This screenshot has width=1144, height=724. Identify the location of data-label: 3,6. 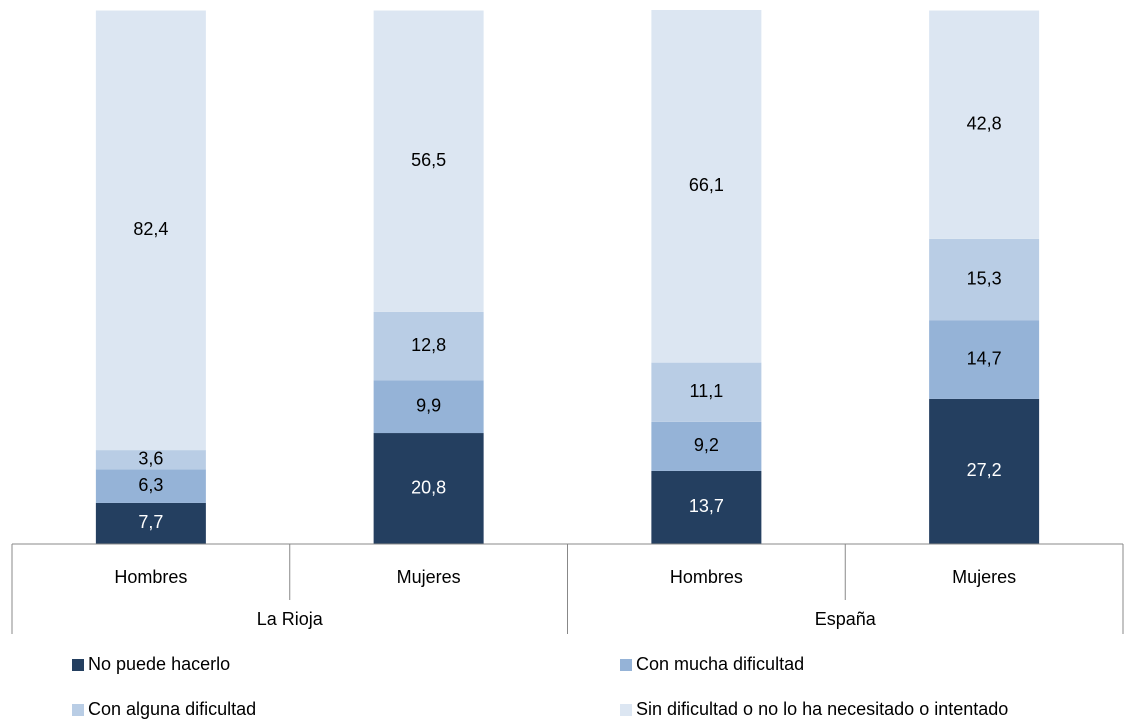
(150, 458).